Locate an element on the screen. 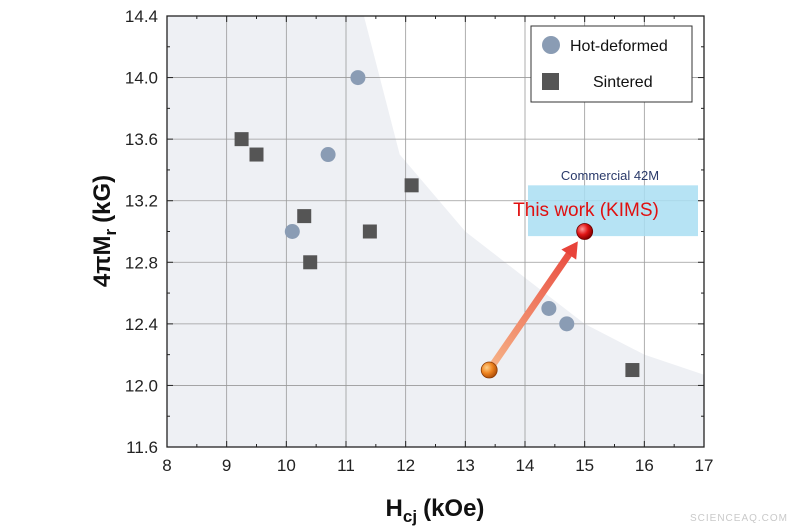 This screenshot has width=800, height=530. this-work-label: This work (KIMS) is located at coordinates (586, 210).